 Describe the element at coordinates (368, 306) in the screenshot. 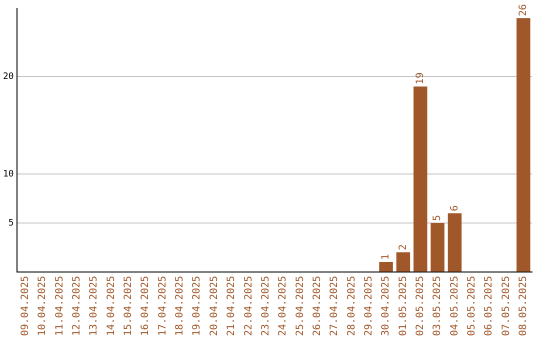

I see `x-tick-label: 29.04.2025` at that location.